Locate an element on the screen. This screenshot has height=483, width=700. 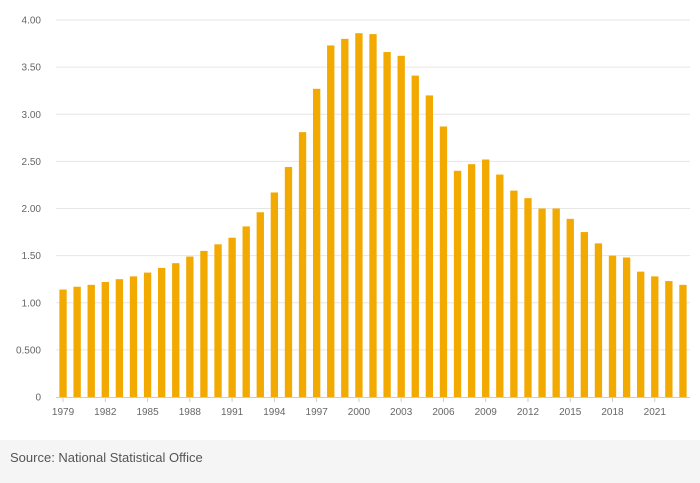
bar-2023 is located at coordinates (683, 340).